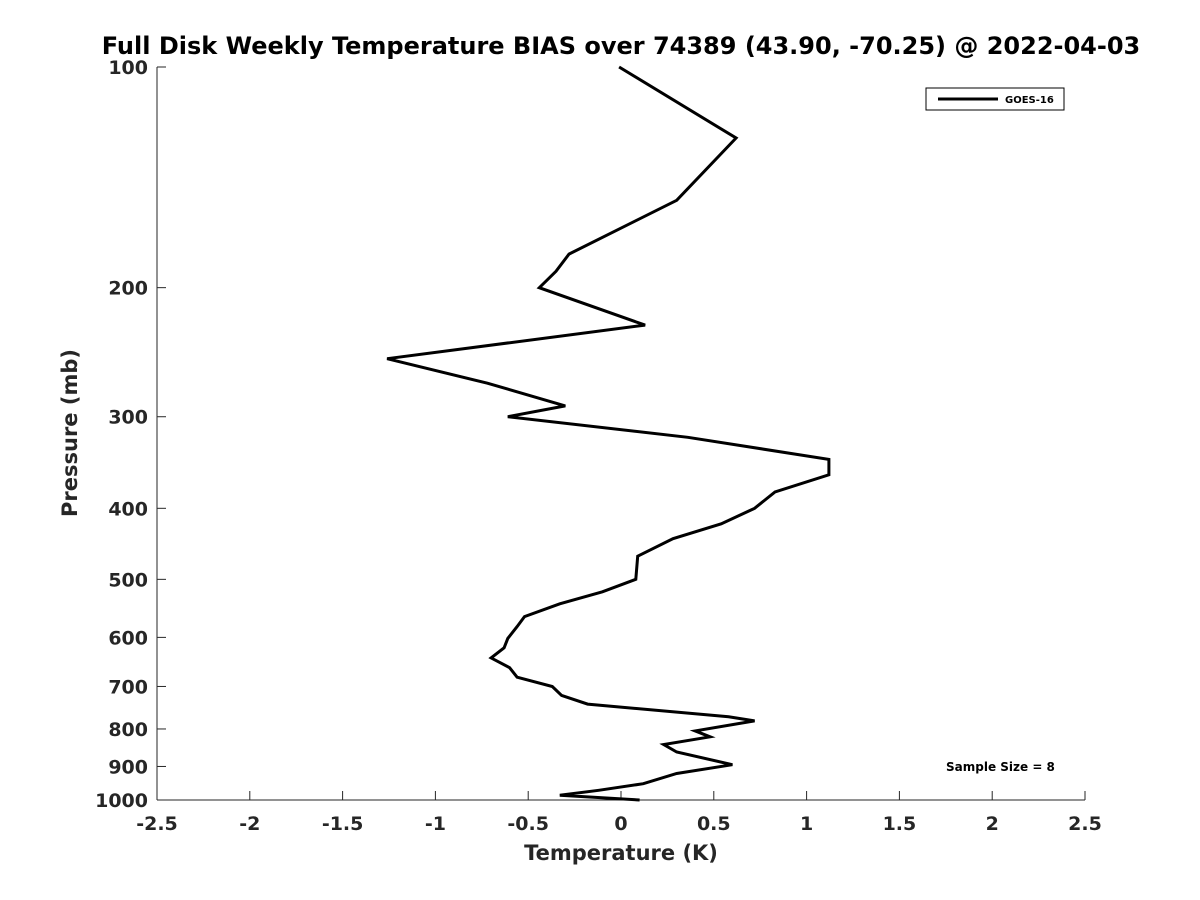 Image resolution: width=1200 pixels, height=900 pixels. Describe the element at coordinates (128, 767) in the screenshot. I see `y-tick-label: 900` at that location.